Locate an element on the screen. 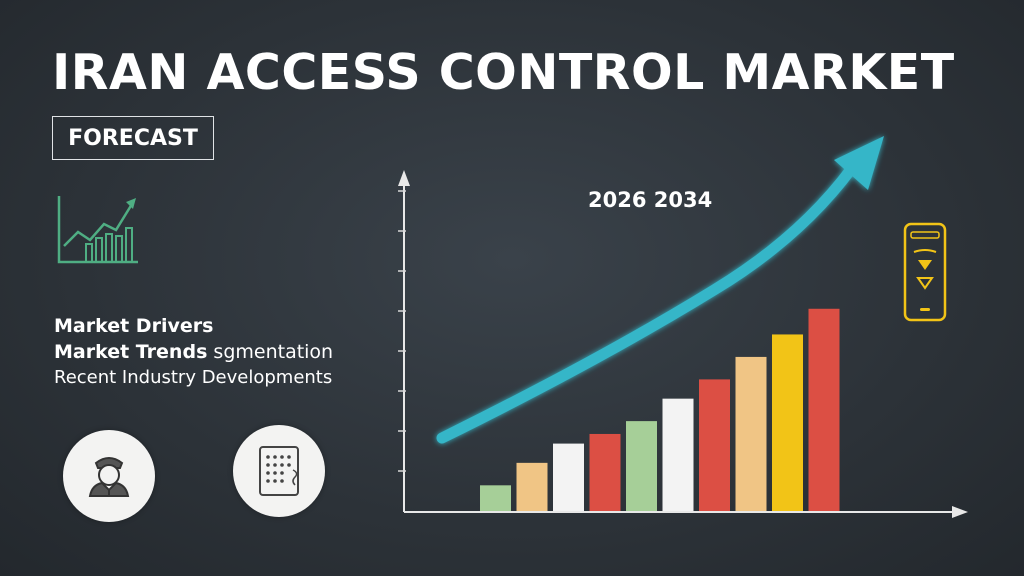  mobile-access-icon is located at coordinates (925, 272).